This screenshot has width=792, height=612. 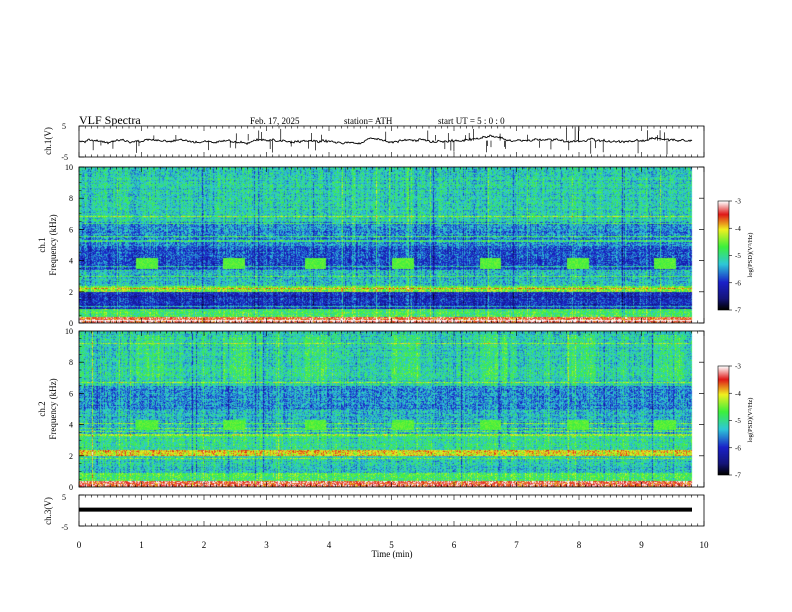 I want to click on time-tick-label: 10, so click(x=705, y=545).